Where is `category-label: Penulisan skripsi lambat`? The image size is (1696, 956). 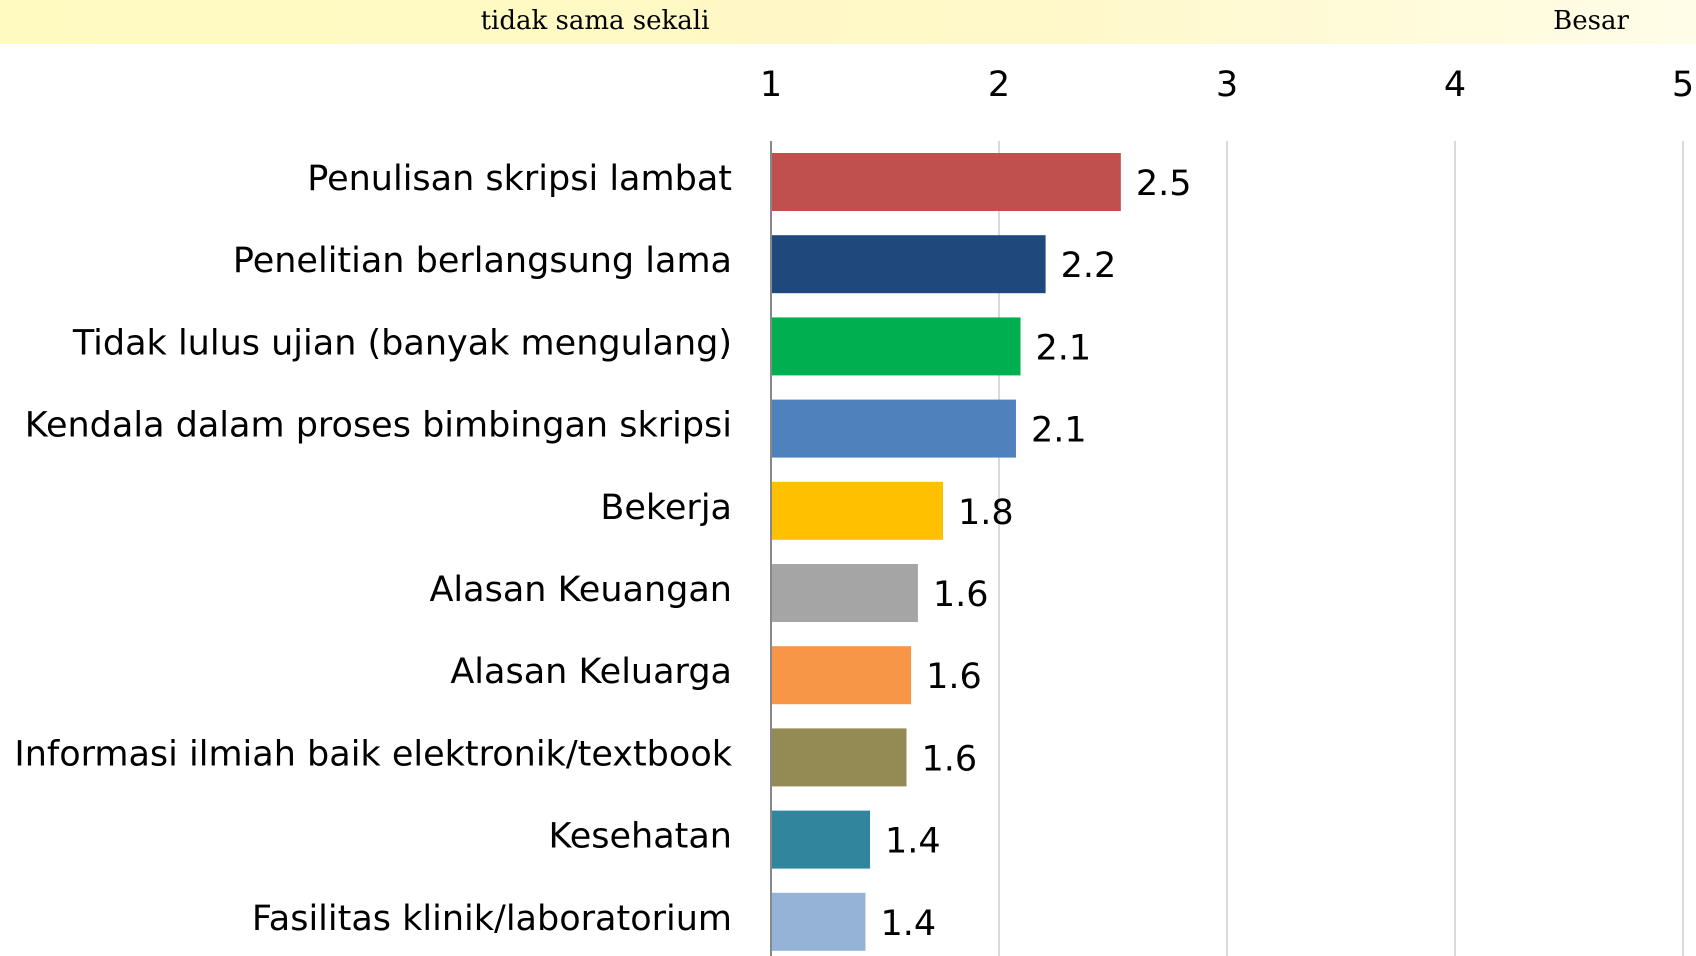
category-label: Penulisan skripsi lambat is located at coordinates (519, 179).